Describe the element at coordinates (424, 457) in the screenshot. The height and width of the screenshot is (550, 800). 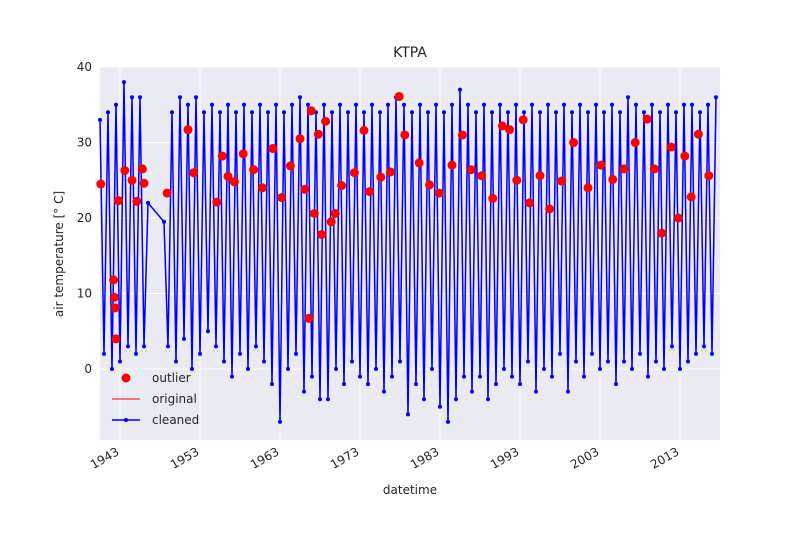
I see `x-tick-label: 1983` at that location.